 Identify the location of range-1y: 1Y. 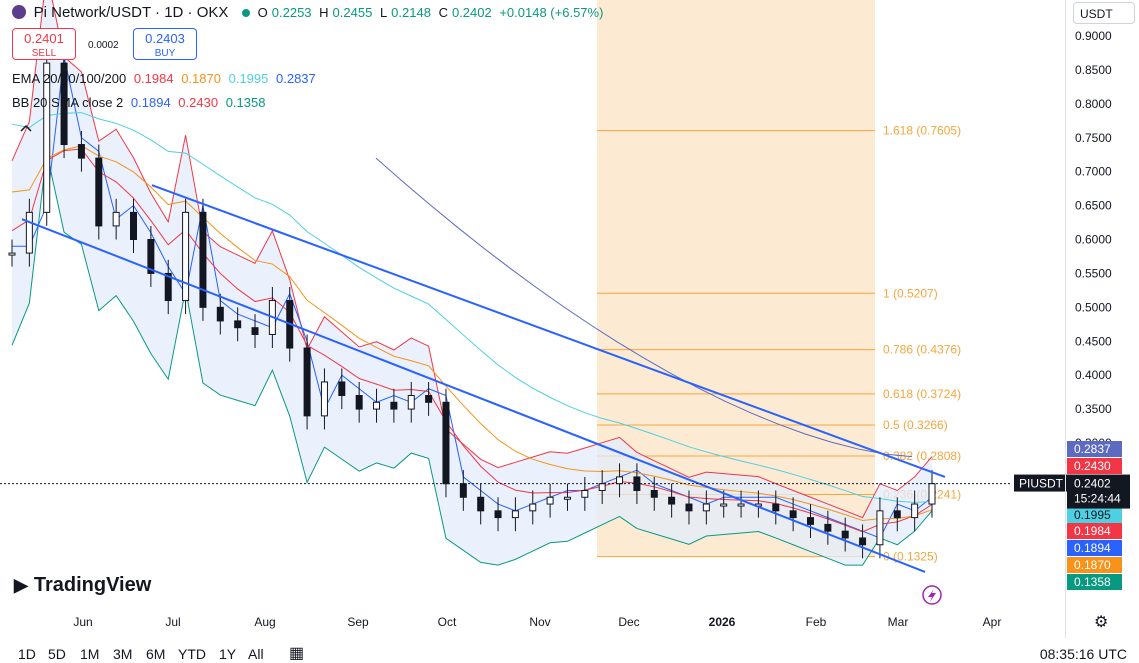
(228, 654).